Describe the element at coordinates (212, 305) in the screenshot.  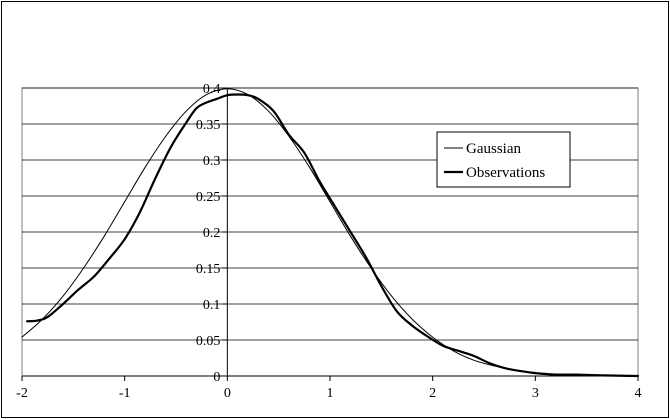
I see `y-tick-label: 0.1` at that location.